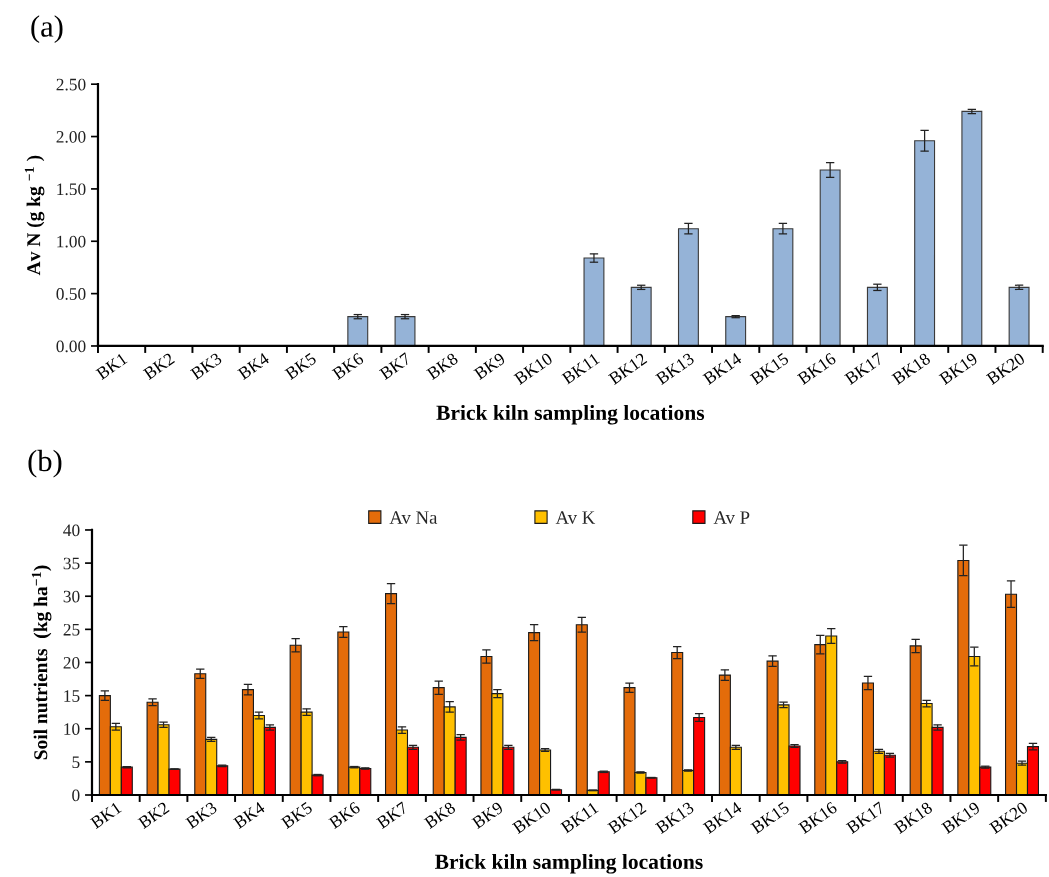 The height and width of the screenshot is (877, 1049). What do you see at coordinates (71, 662) in the screenshot?
I see `y-tick-label: 20` at bounding box center [71, 662].